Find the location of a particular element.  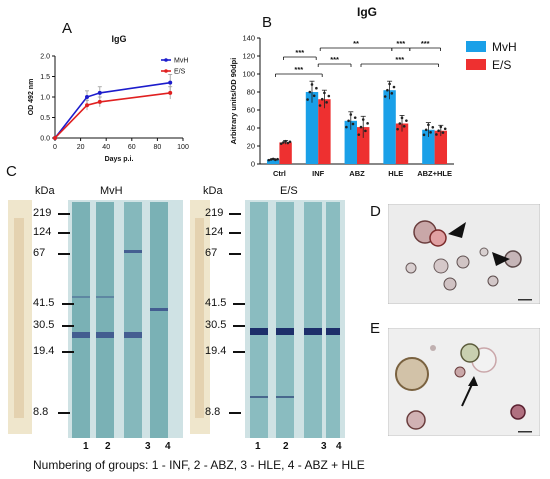

mw-marker-left: 124 is located at coordinates (42, 232).